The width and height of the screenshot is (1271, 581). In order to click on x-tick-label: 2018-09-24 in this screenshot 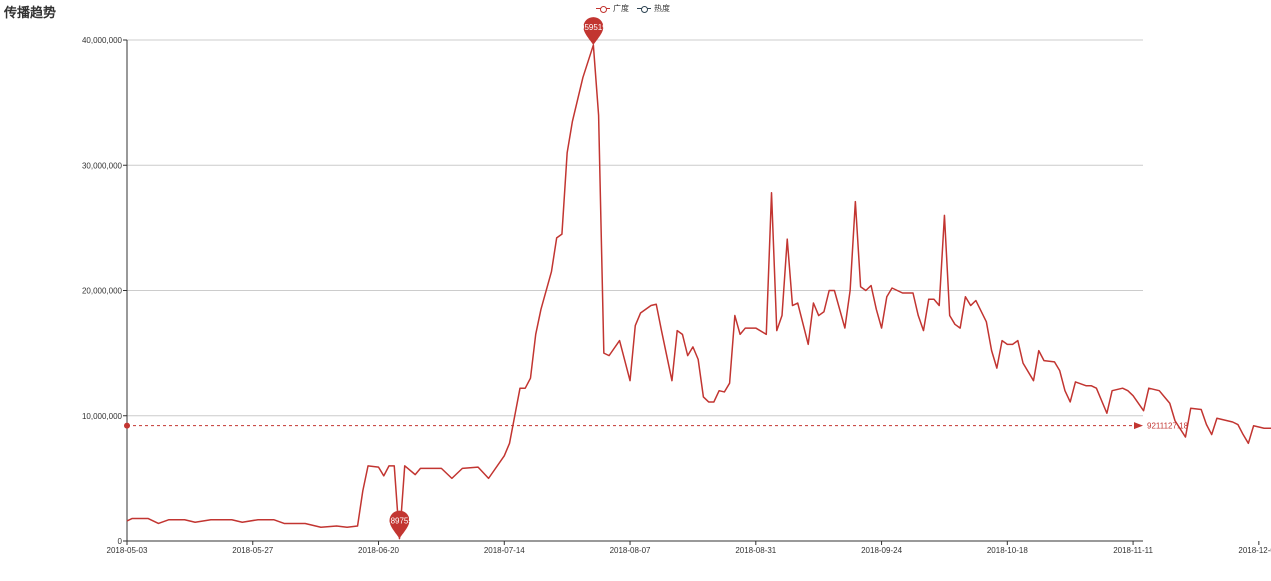, I will do `click(881, 550)`.